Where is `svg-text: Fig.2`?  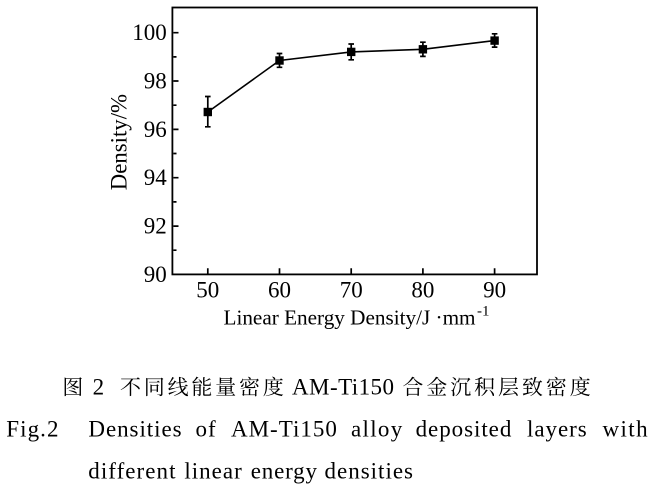
svg-text: Fig.2 is located at coordinates (32, 429).